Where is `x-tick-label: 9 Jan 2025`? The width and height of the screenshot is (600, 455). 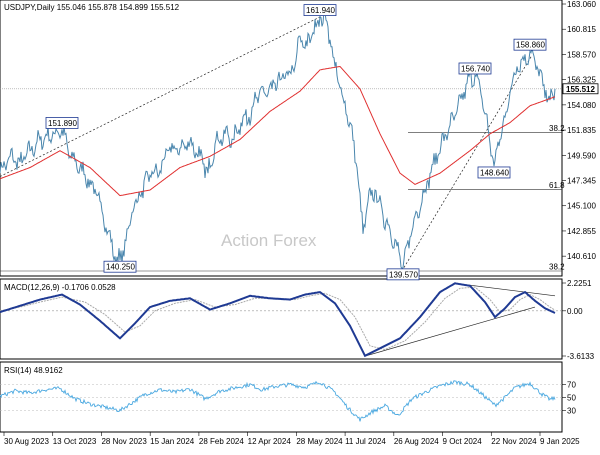 x-tick-label: 9 Jan 2025 is located at coordinates (560, 441).